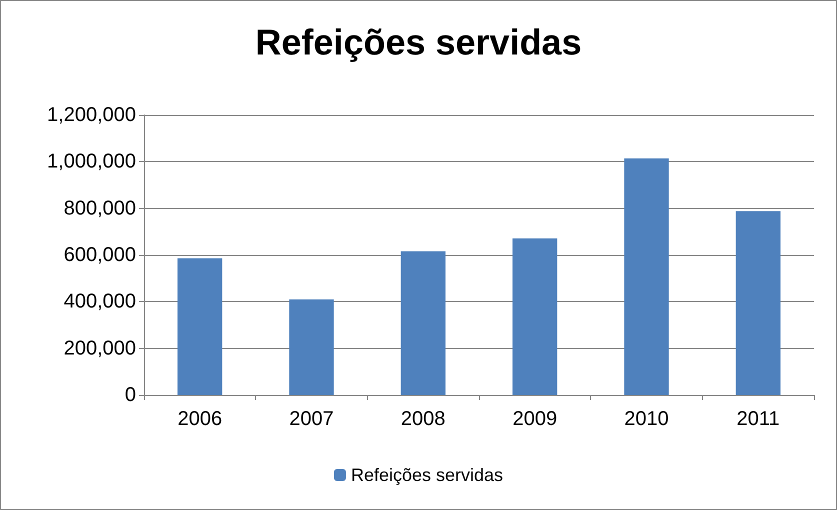  I want to click on legend-label: Refeições servidas, so click(427, 475).